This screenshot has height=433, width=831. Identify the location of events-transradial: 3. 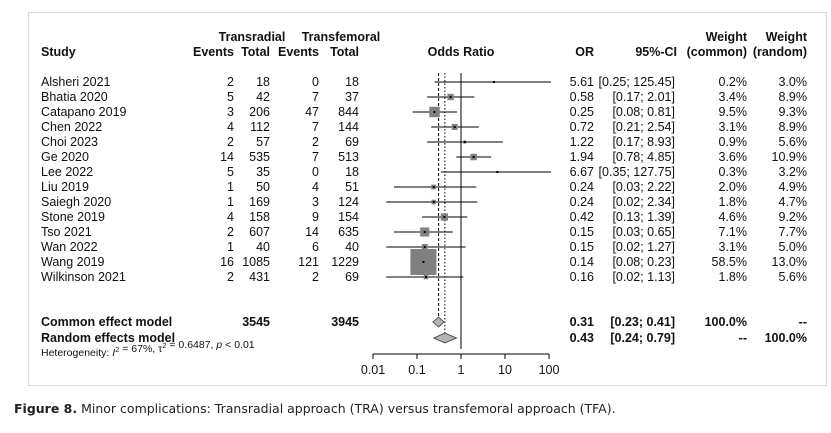
(230, 112).